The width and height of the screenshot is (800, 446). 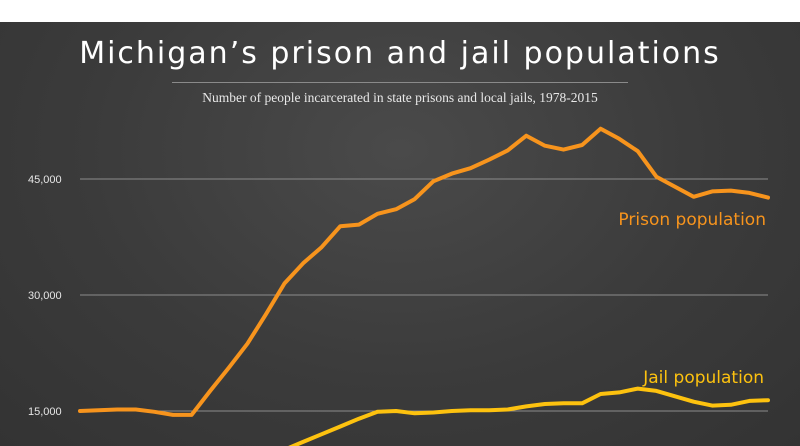 What do you see at coordinates (529, 416) in the screenshot?
I see `jail-series-line` at bounding box center [529, 416].